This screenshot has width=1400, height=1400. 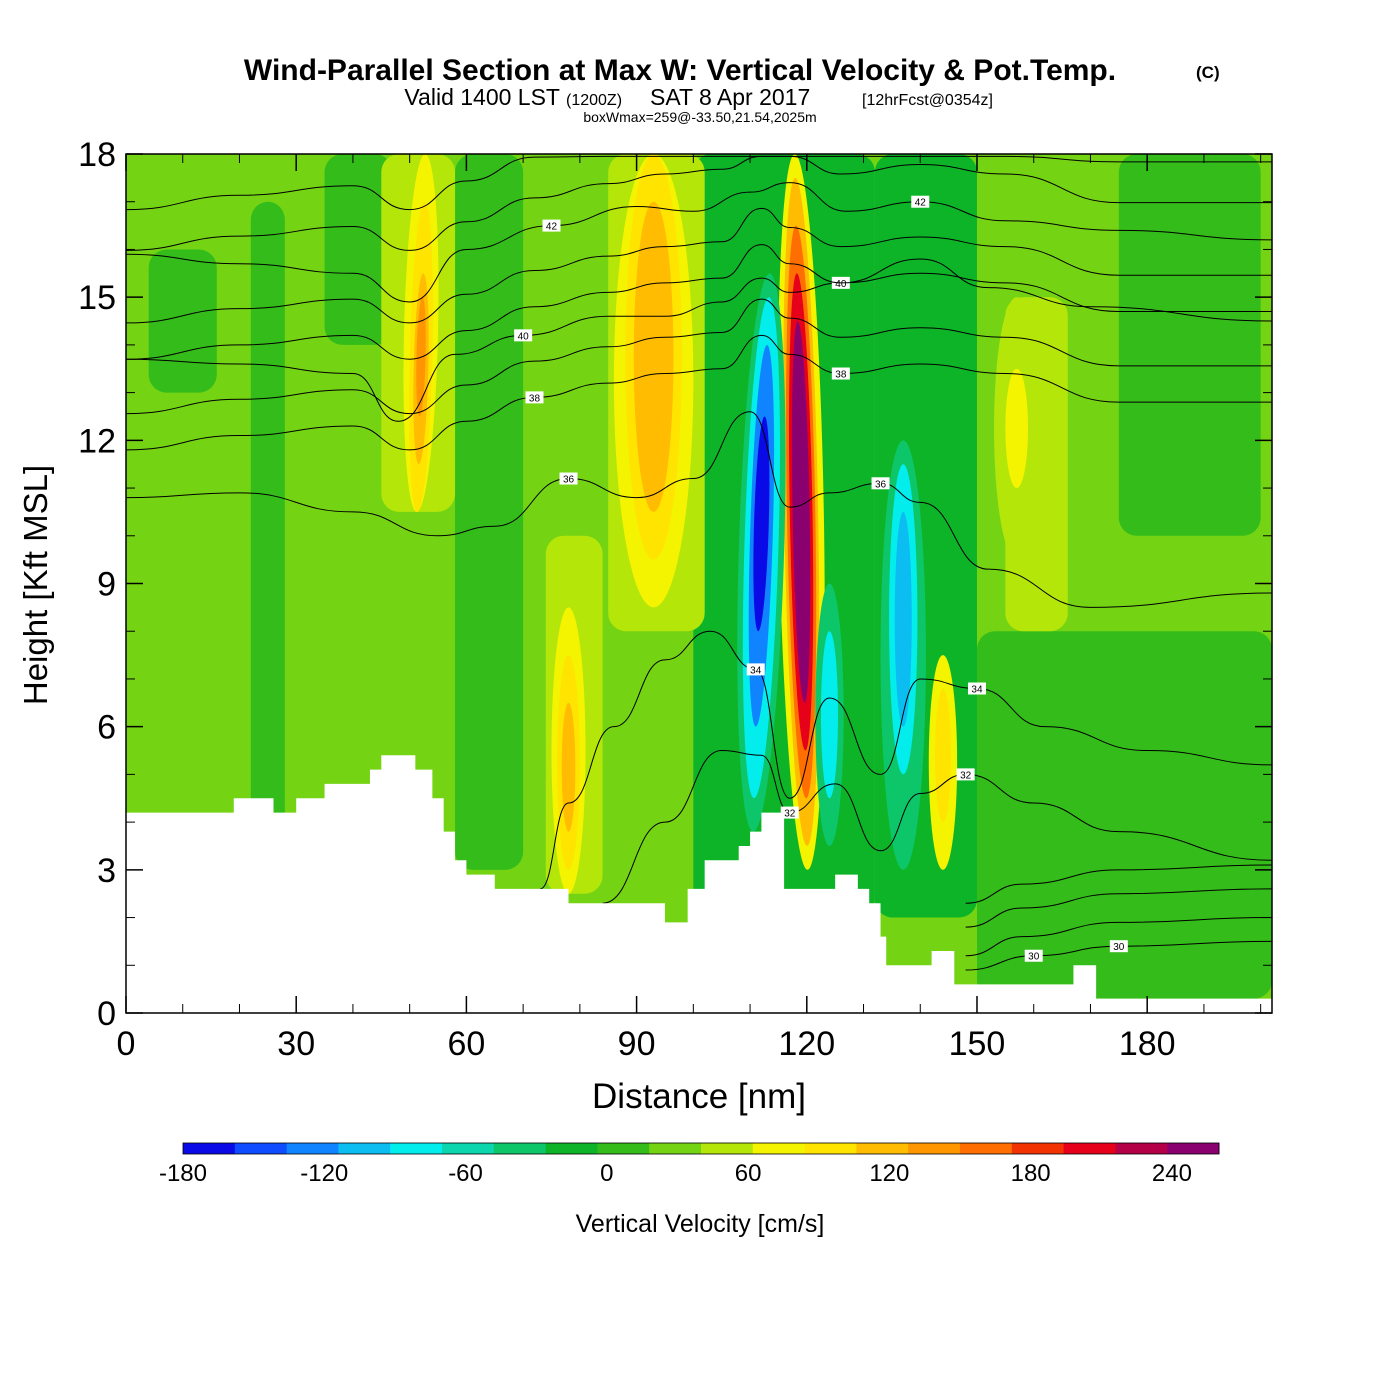 I want to click on y-tick-label: 12, so click(x=97, y=441).